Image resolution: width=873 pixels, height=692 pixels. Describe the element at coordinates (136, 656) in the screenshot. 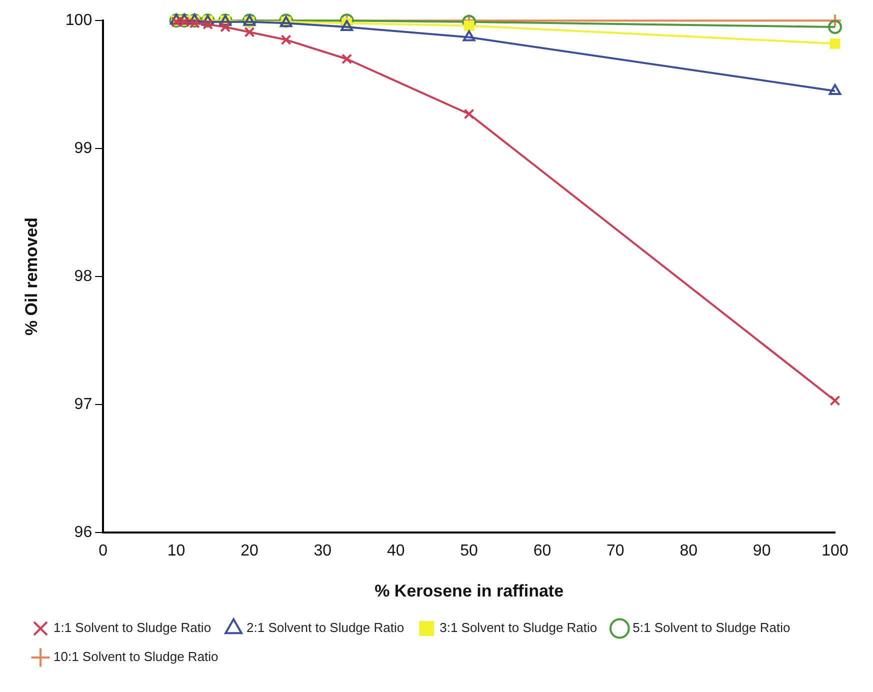

I see `legend-label: 10:1 Solvent to Sludge Ratio` at that location.